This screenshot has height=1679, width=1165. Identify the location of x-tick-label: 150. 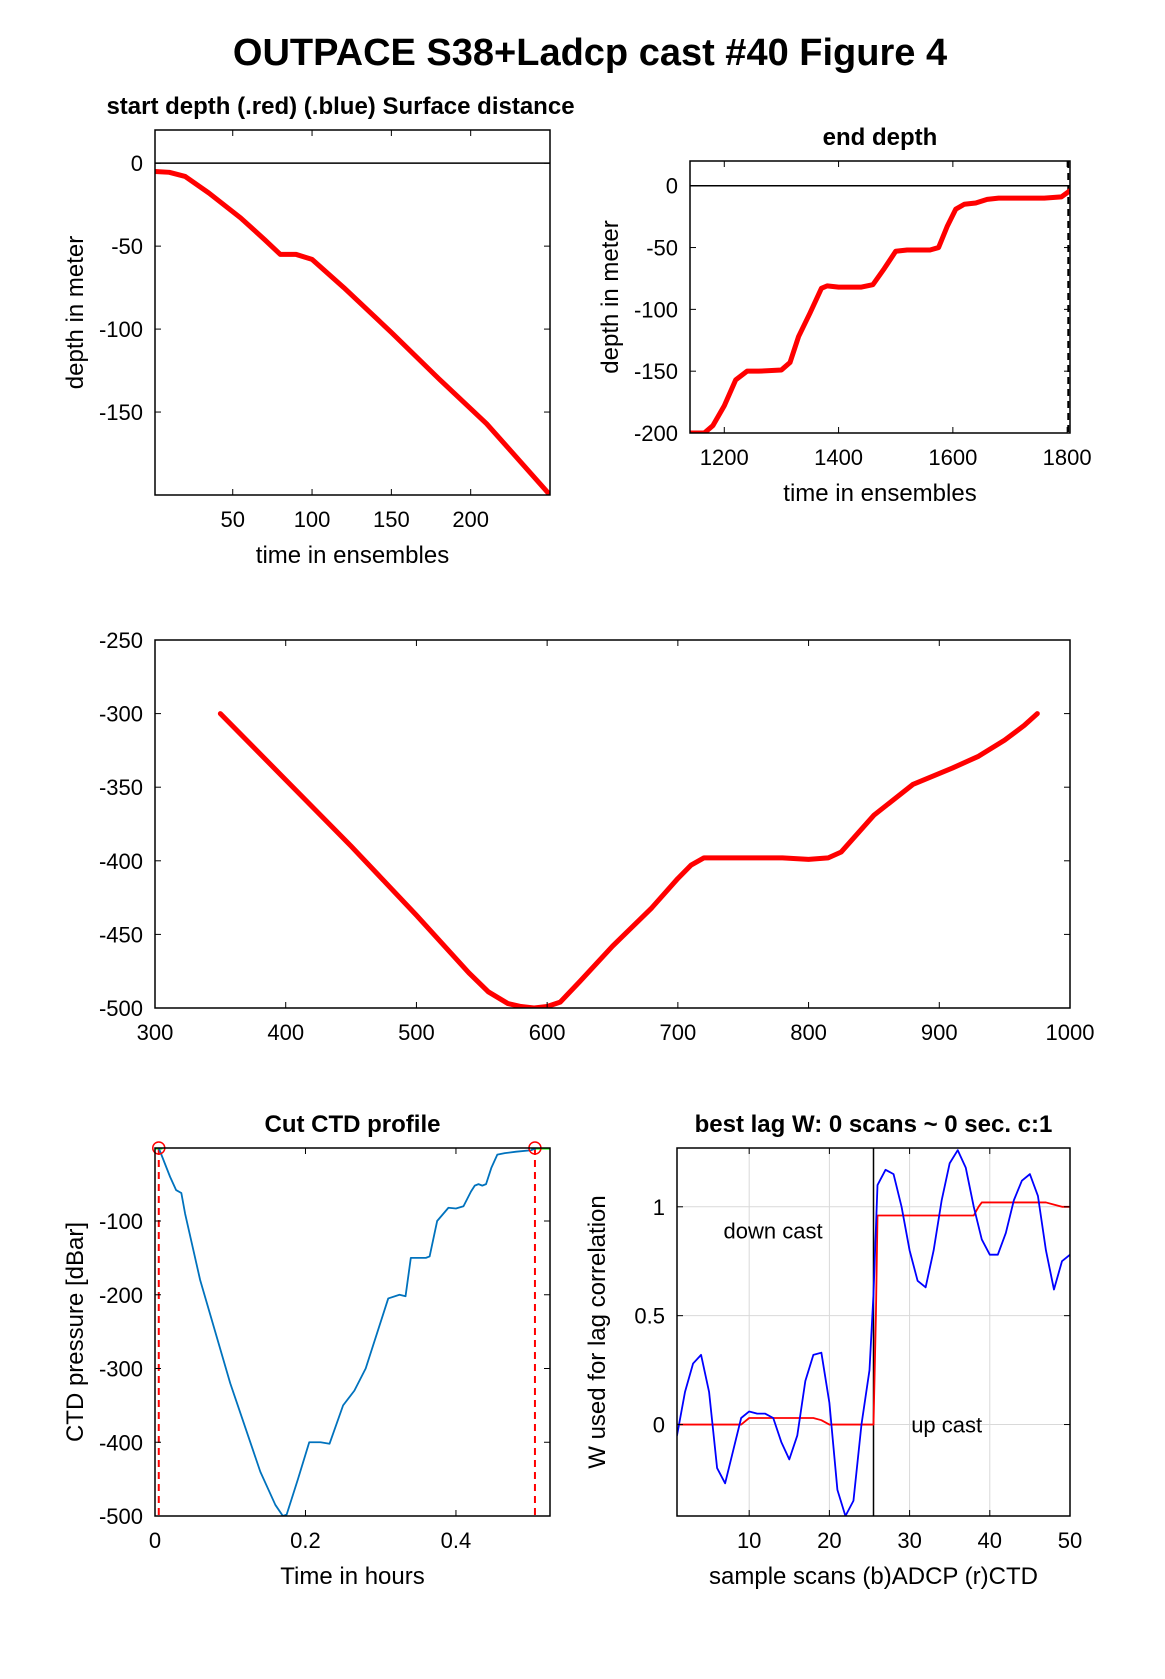
(391, 519).